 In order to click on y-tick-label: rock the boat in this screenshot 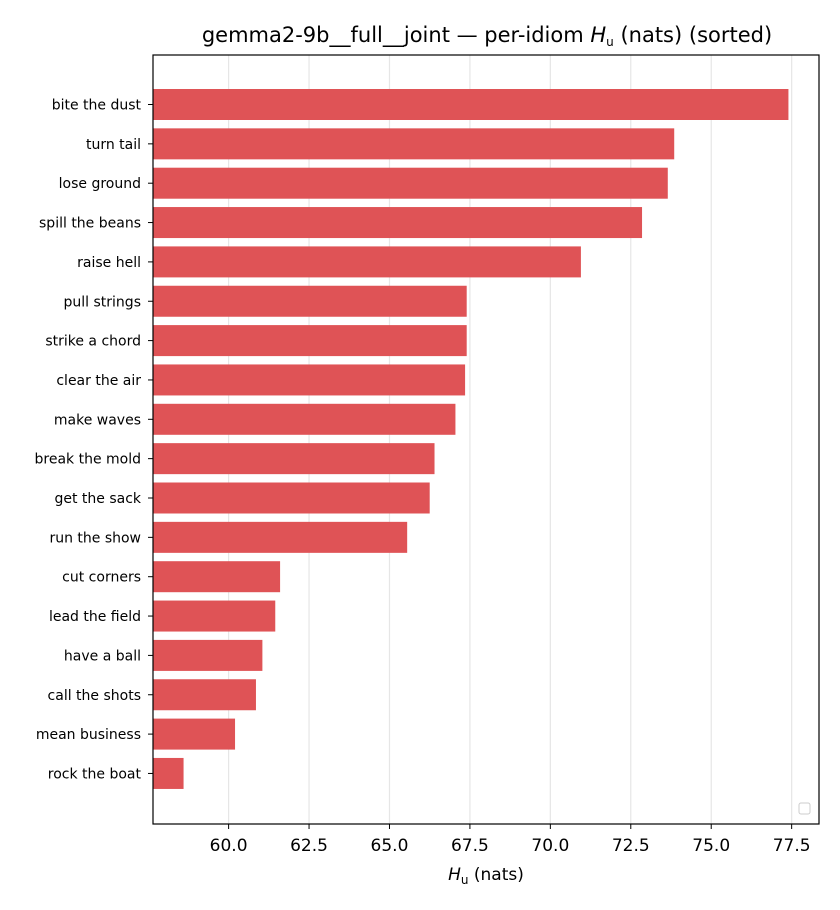, I will do `click(95, 774)`.